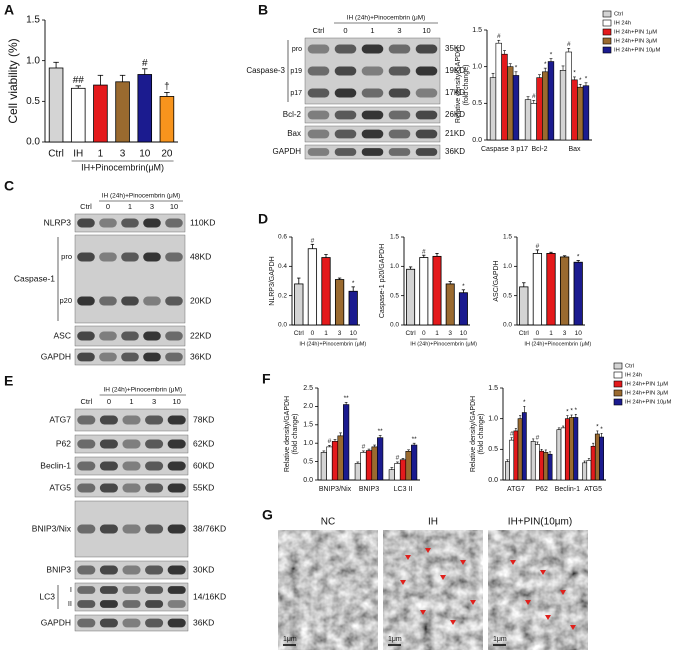 The height and width of the screenshot is (653, 685). I want to click on x-tick-label: ATG5, so click(593, 489).